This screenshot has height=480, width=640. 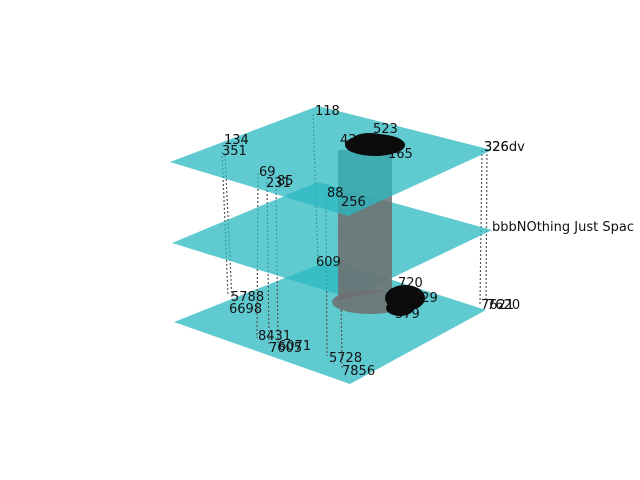 What do you see at coordinates (328, 262) in the screenshot?
I see `node-label-609: 609` at bounding box center [328, 262].